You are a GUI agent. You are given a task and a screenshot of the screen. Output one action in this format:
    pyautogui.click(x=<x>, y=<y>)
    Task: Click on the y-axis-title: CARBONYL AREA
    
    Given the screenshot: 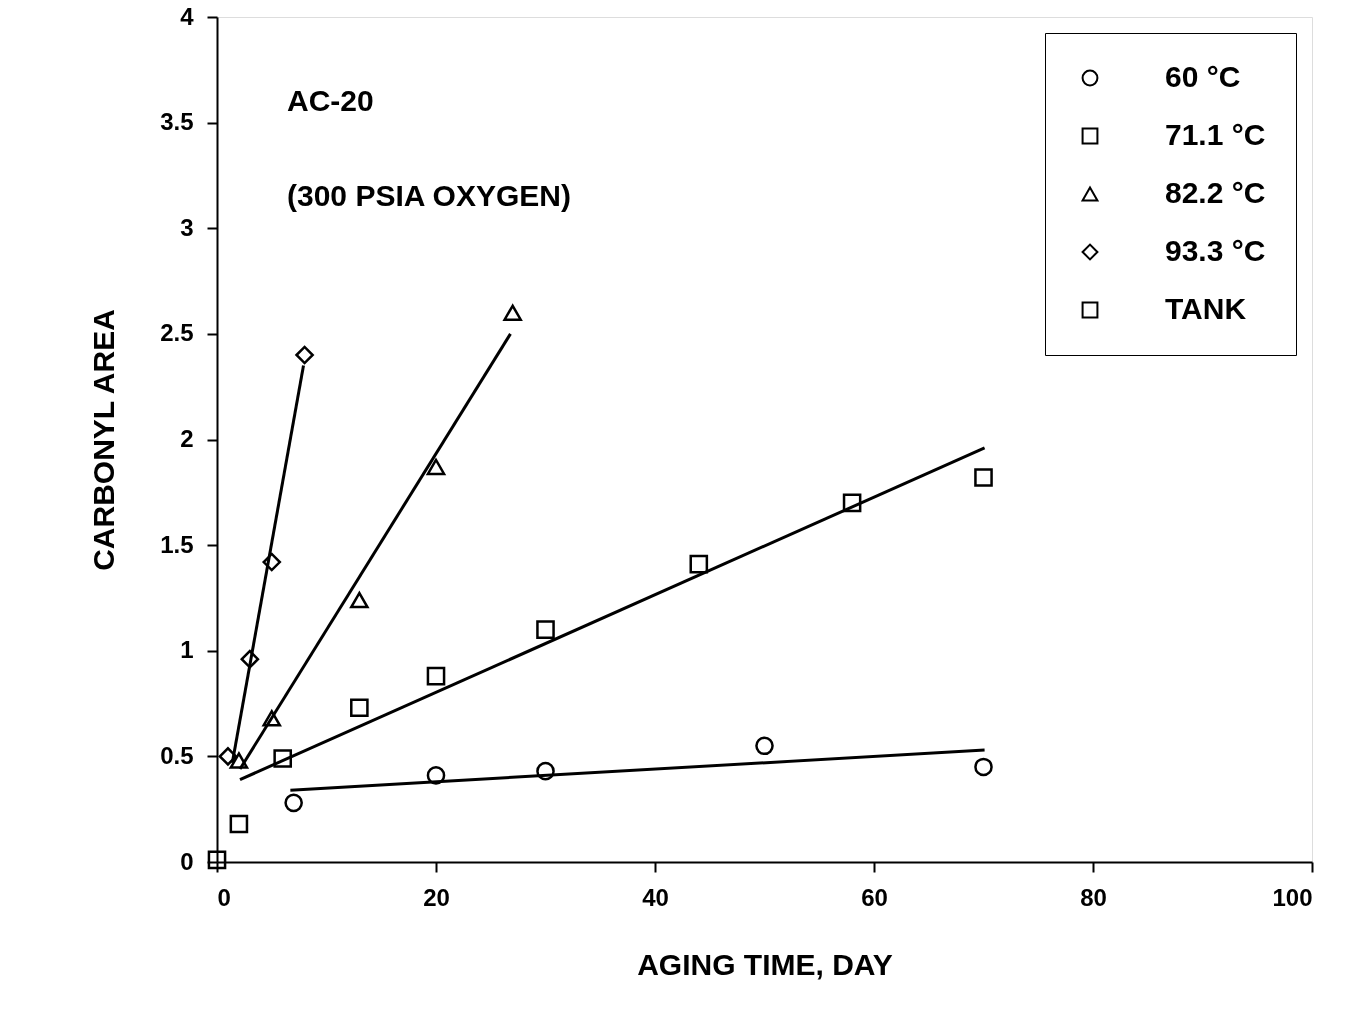 What is the action you would take?
    pyautogui.click(x=104, y=440)
    